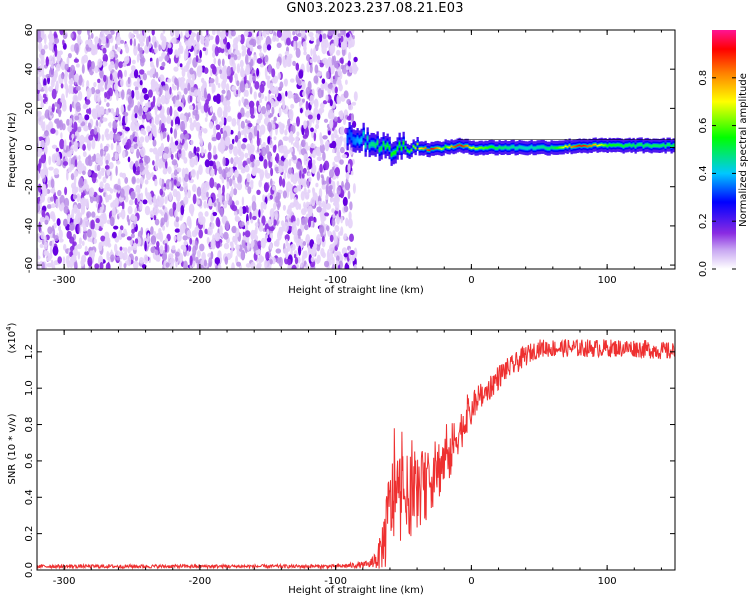 This screenshot has height=600, width=750. I want to click on colorbar-tick-label: 0.6, so click(703, 126).